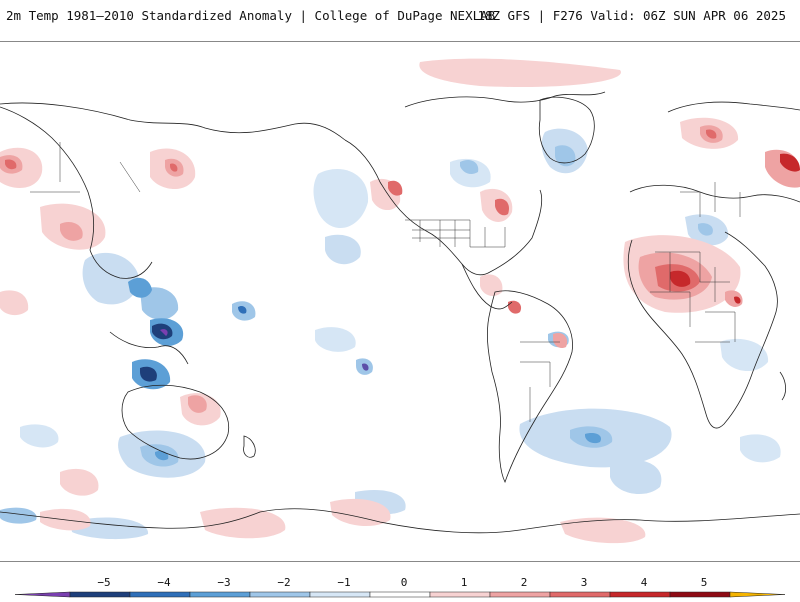 This screenshot has width=800, height=602. I want to click on colorbar-tick-label: 4, so click(644, 582).